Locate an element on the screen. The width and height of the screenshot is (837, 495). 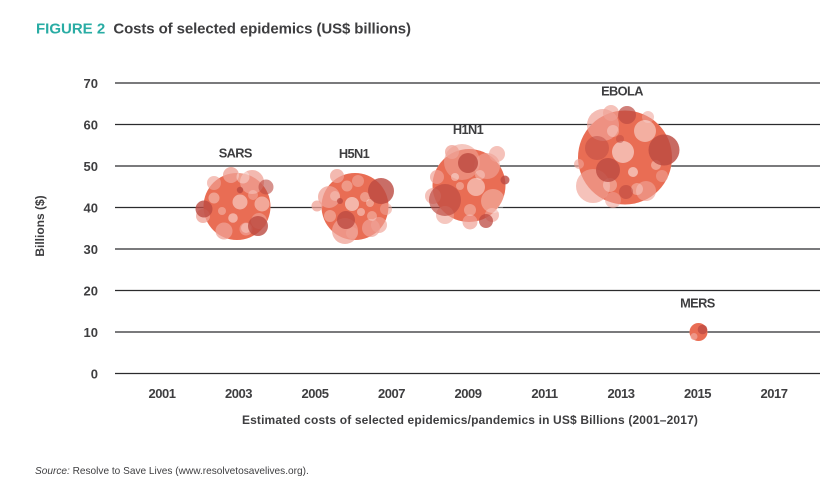
svg-text: SARS is located at coordinates (236, 153).